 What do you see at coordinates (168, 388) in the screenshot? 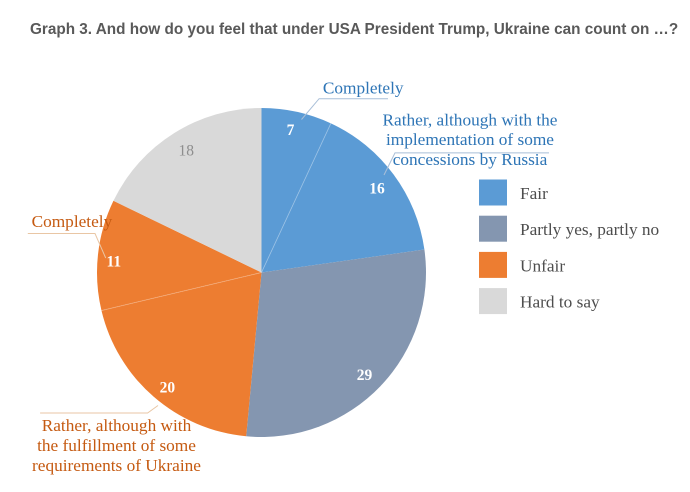
I see `svg-text: 20` at bounding box center [168, 388].